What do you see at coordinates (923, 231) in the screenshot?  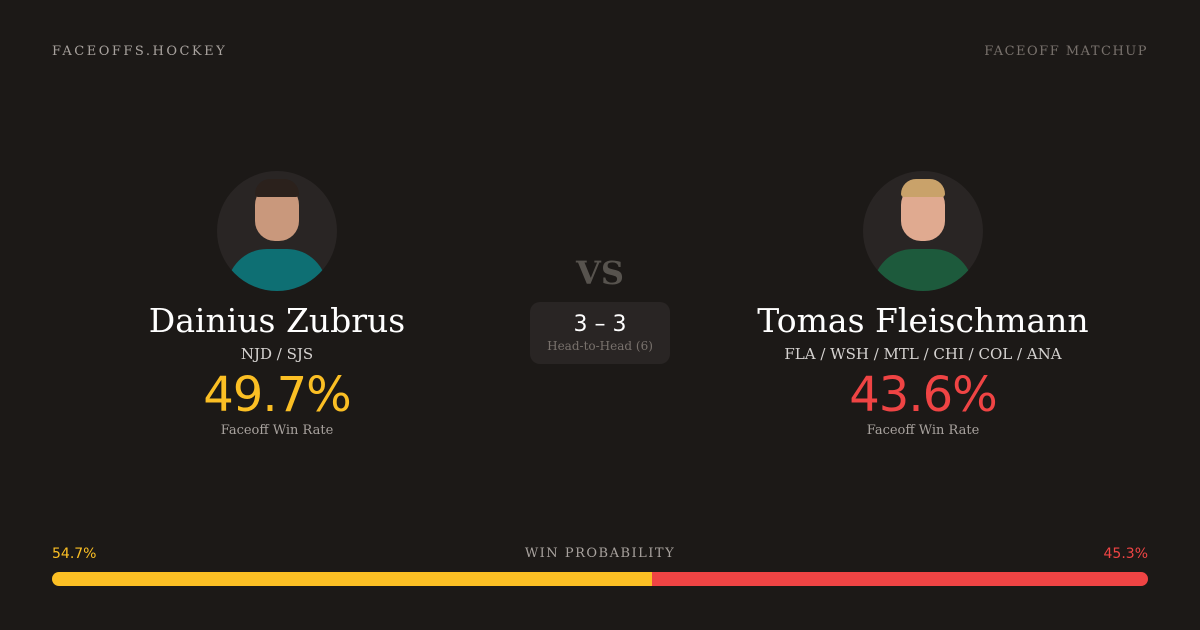 I see `player-2-avatar` at bounding box center [923, 231].